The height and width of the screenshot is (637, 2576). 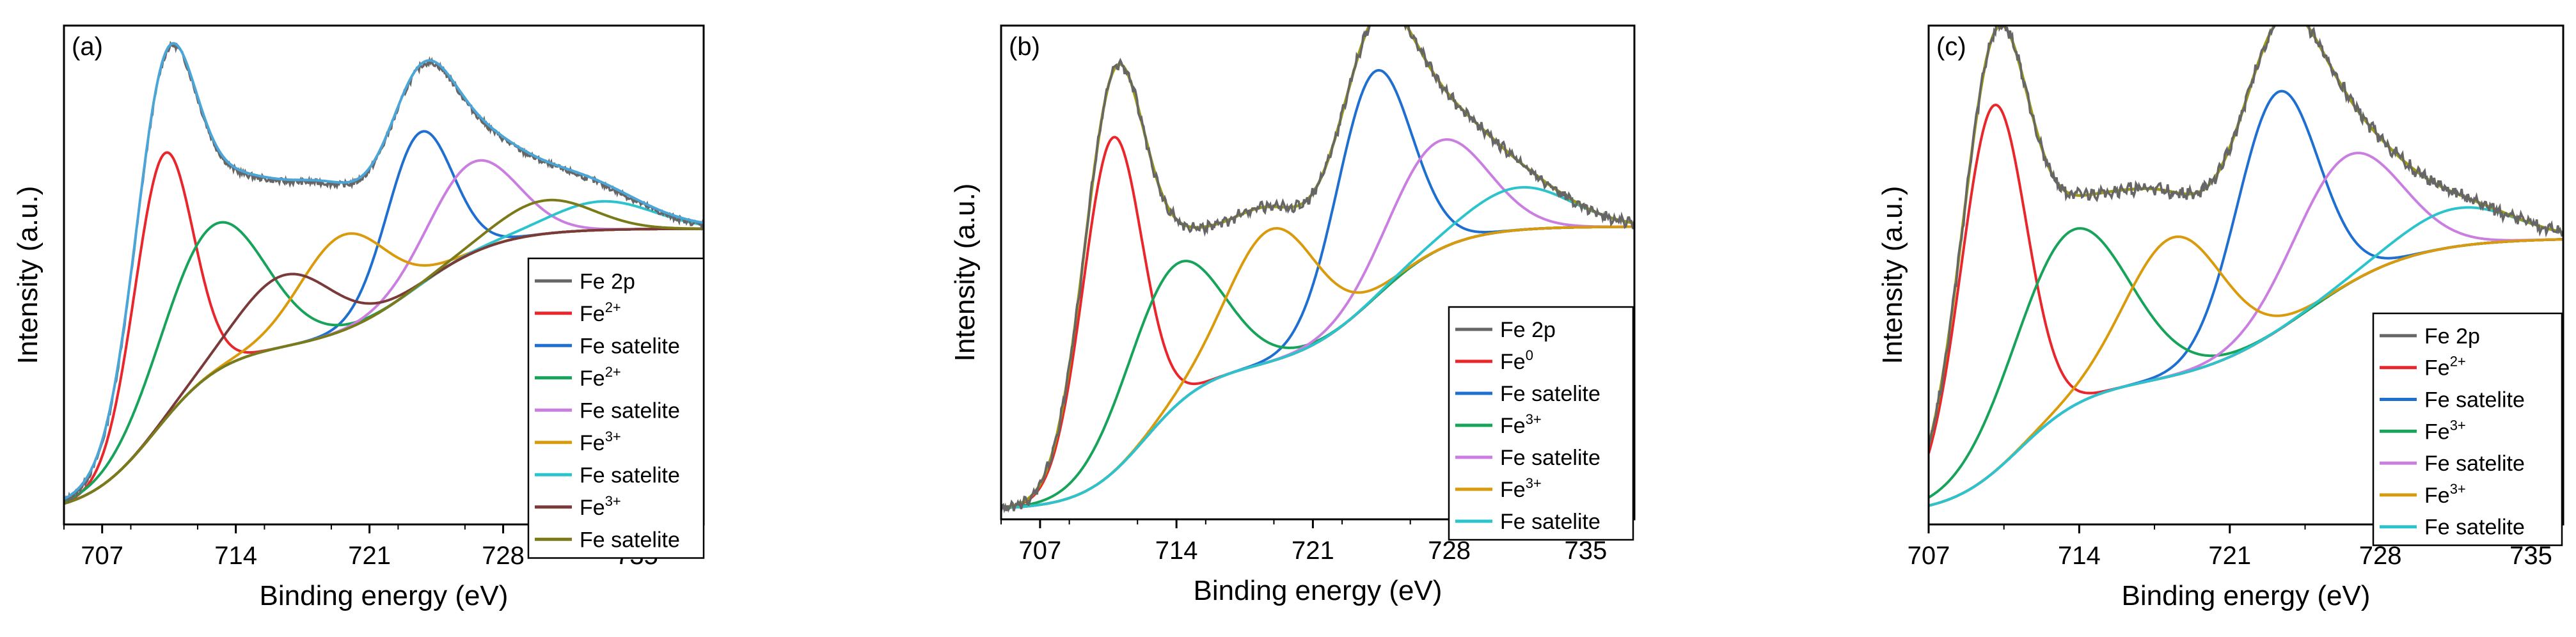 What do you see at coordinates (1024, 47) in the screenshot?
I see `panel-label: (b)` at bounding box center [1024, 47].